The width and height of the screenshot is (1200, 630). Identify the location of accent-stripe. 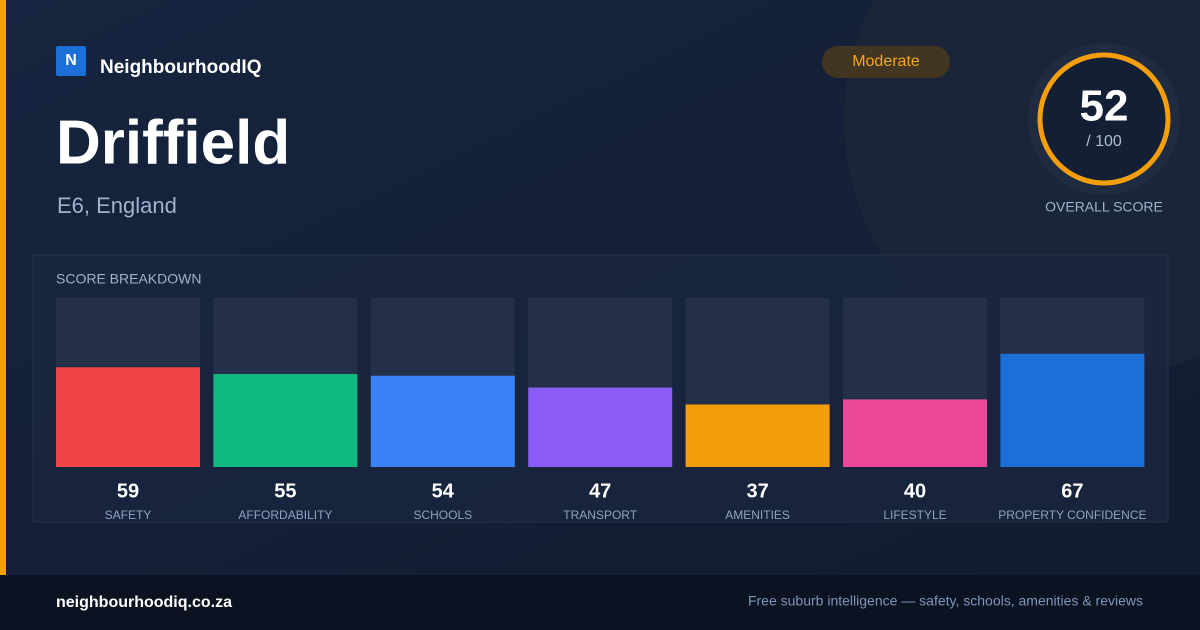
(3, 287).